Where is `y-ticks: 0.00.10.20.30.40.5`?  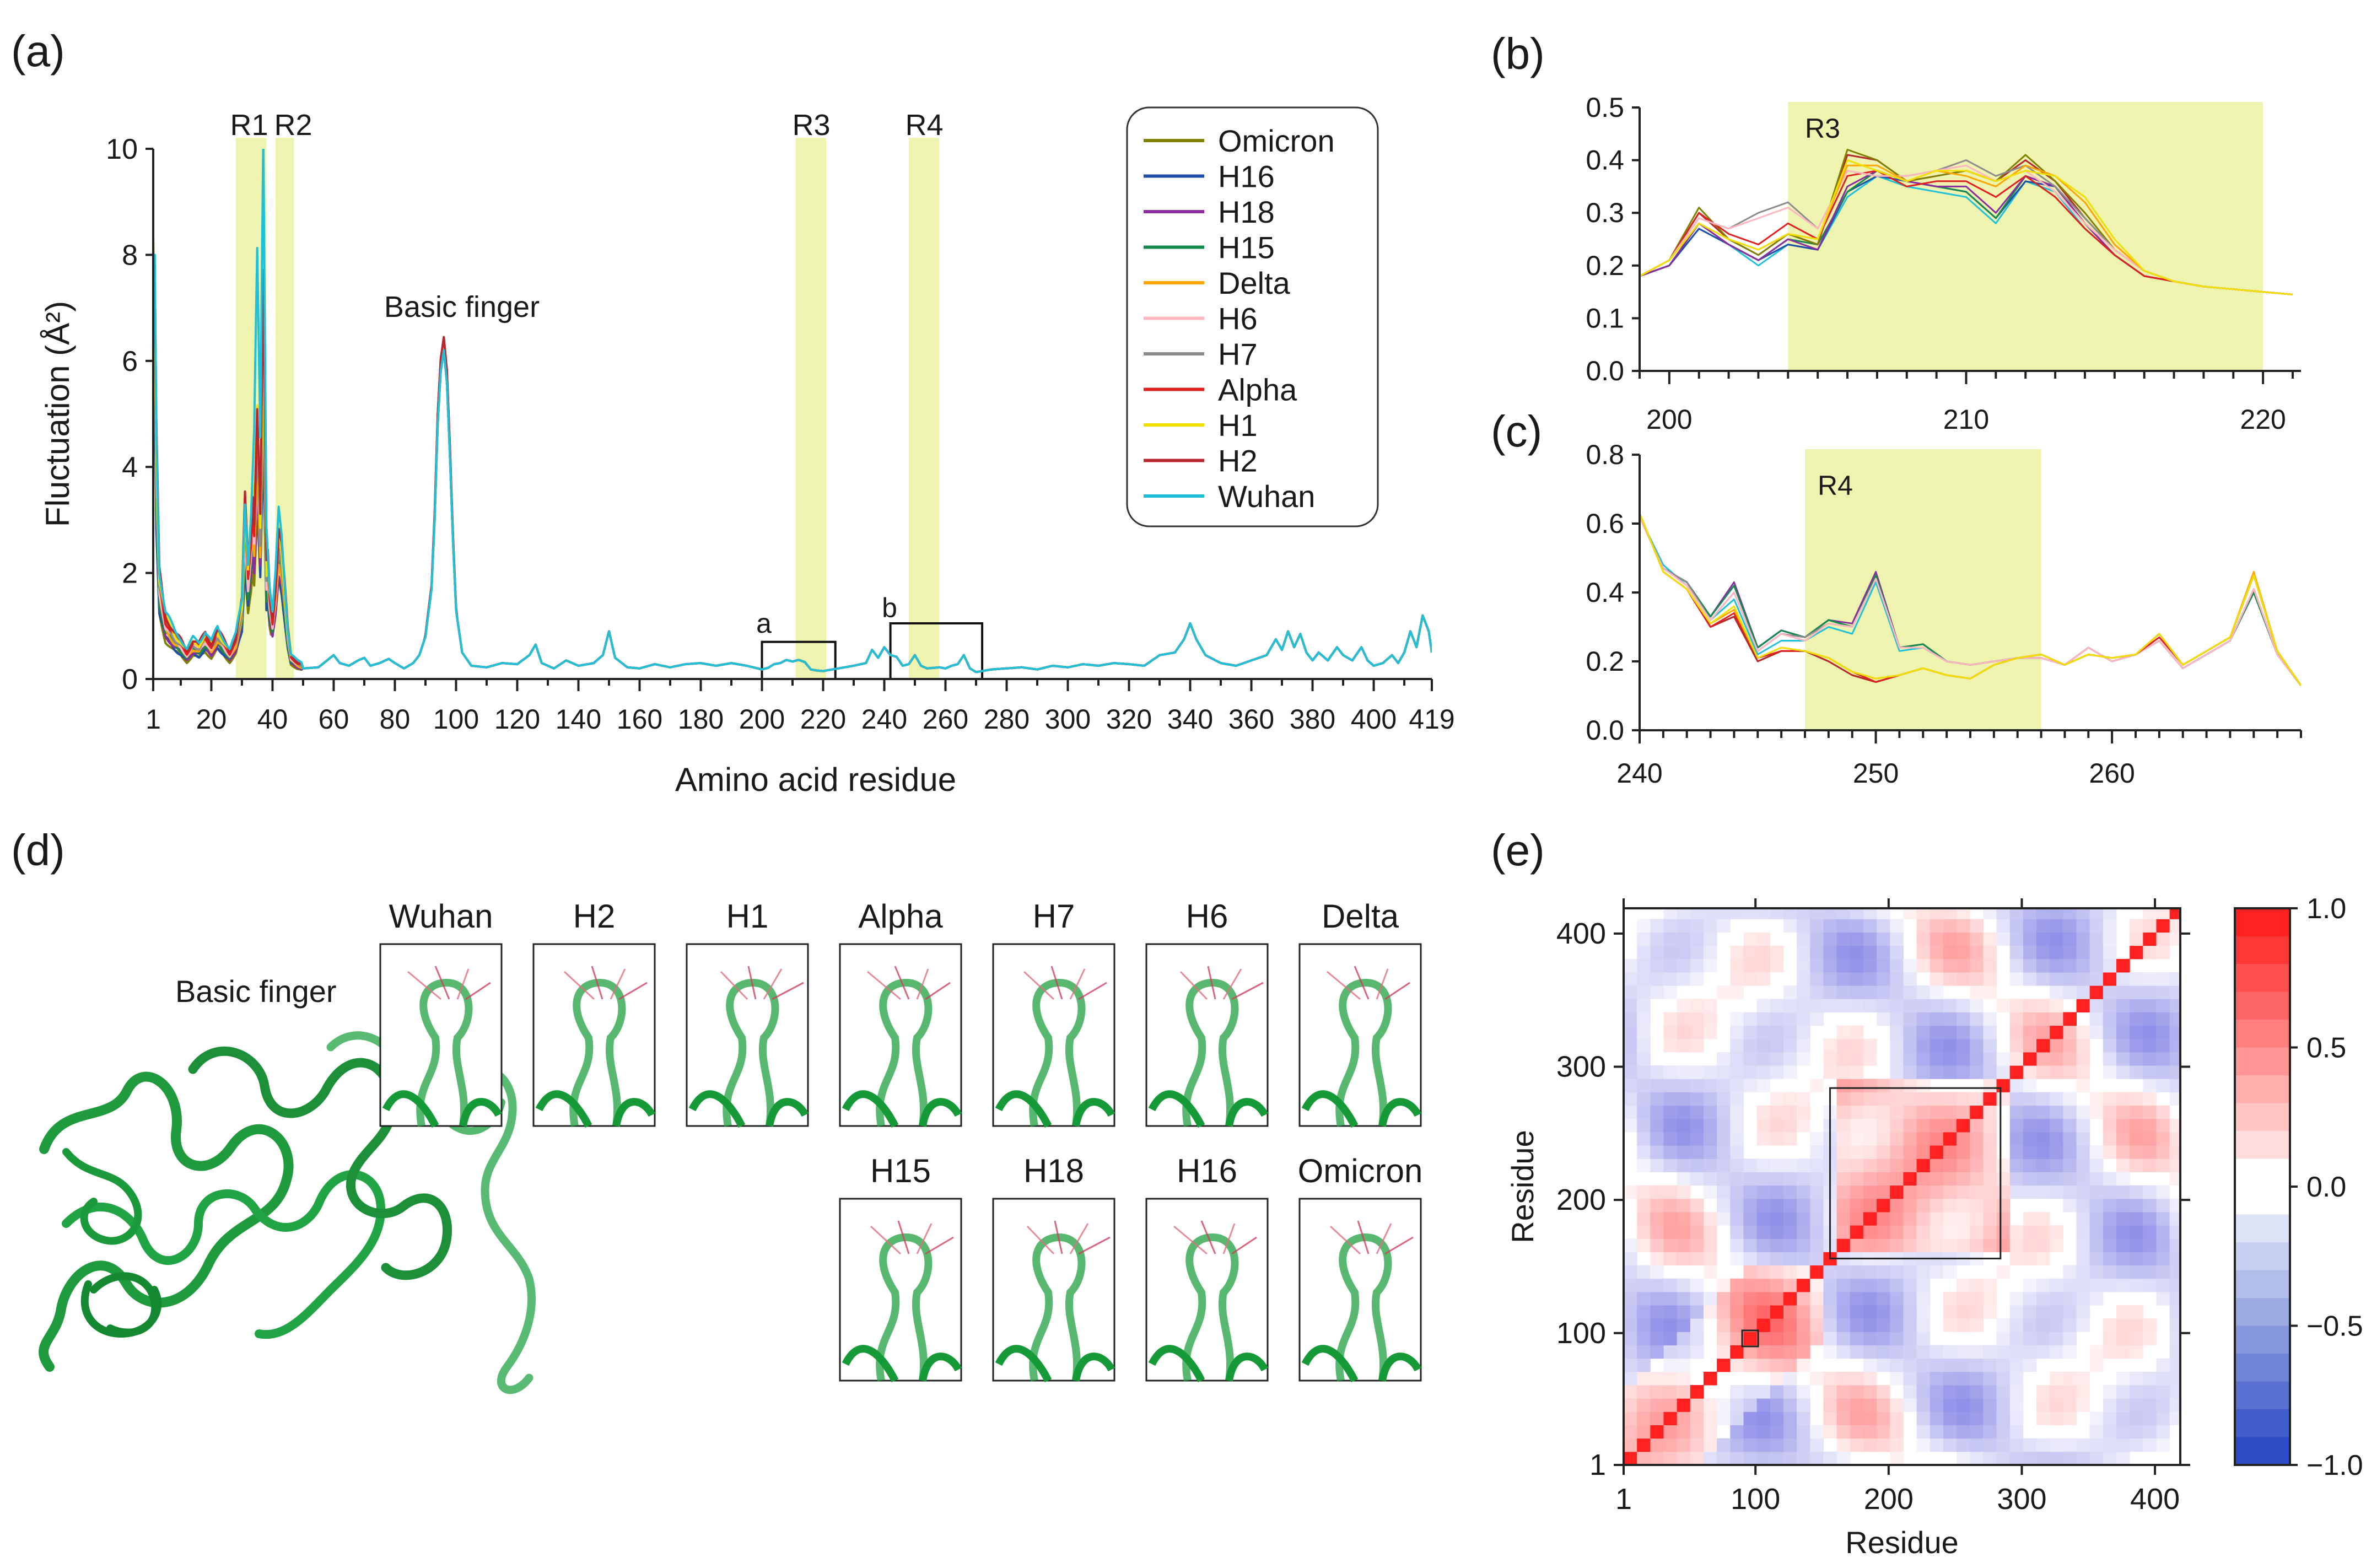
y-ticks: 0.00.10.20.30.40.5 is located at coordinates (1613, 239).